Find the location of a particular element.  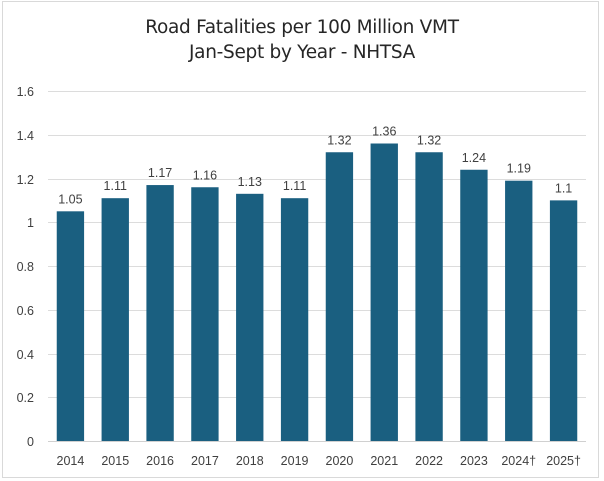

y-tick-label: 1.2 is located at coordinates (25, 180).